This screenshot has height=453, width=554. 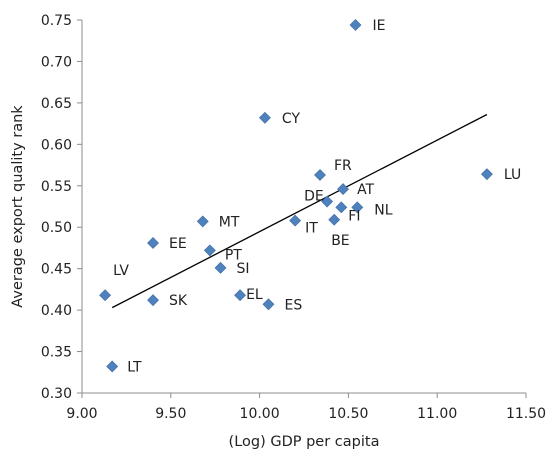 I want to click on point-label-lv: LV, so click(x=121, y=271).